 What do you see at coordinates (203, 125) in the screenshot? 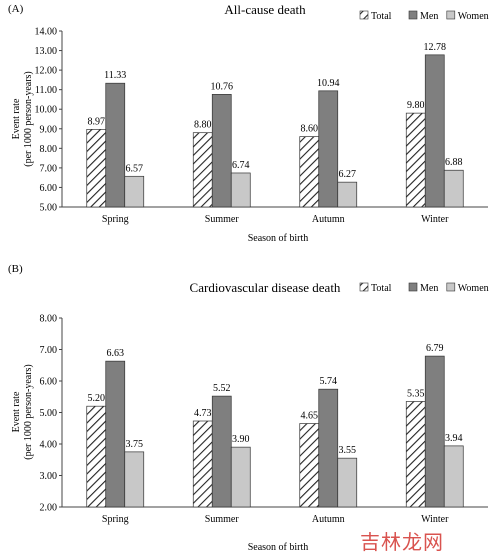
I see `data-label-total-summer: 8.80` at bounding box center [203, 125].